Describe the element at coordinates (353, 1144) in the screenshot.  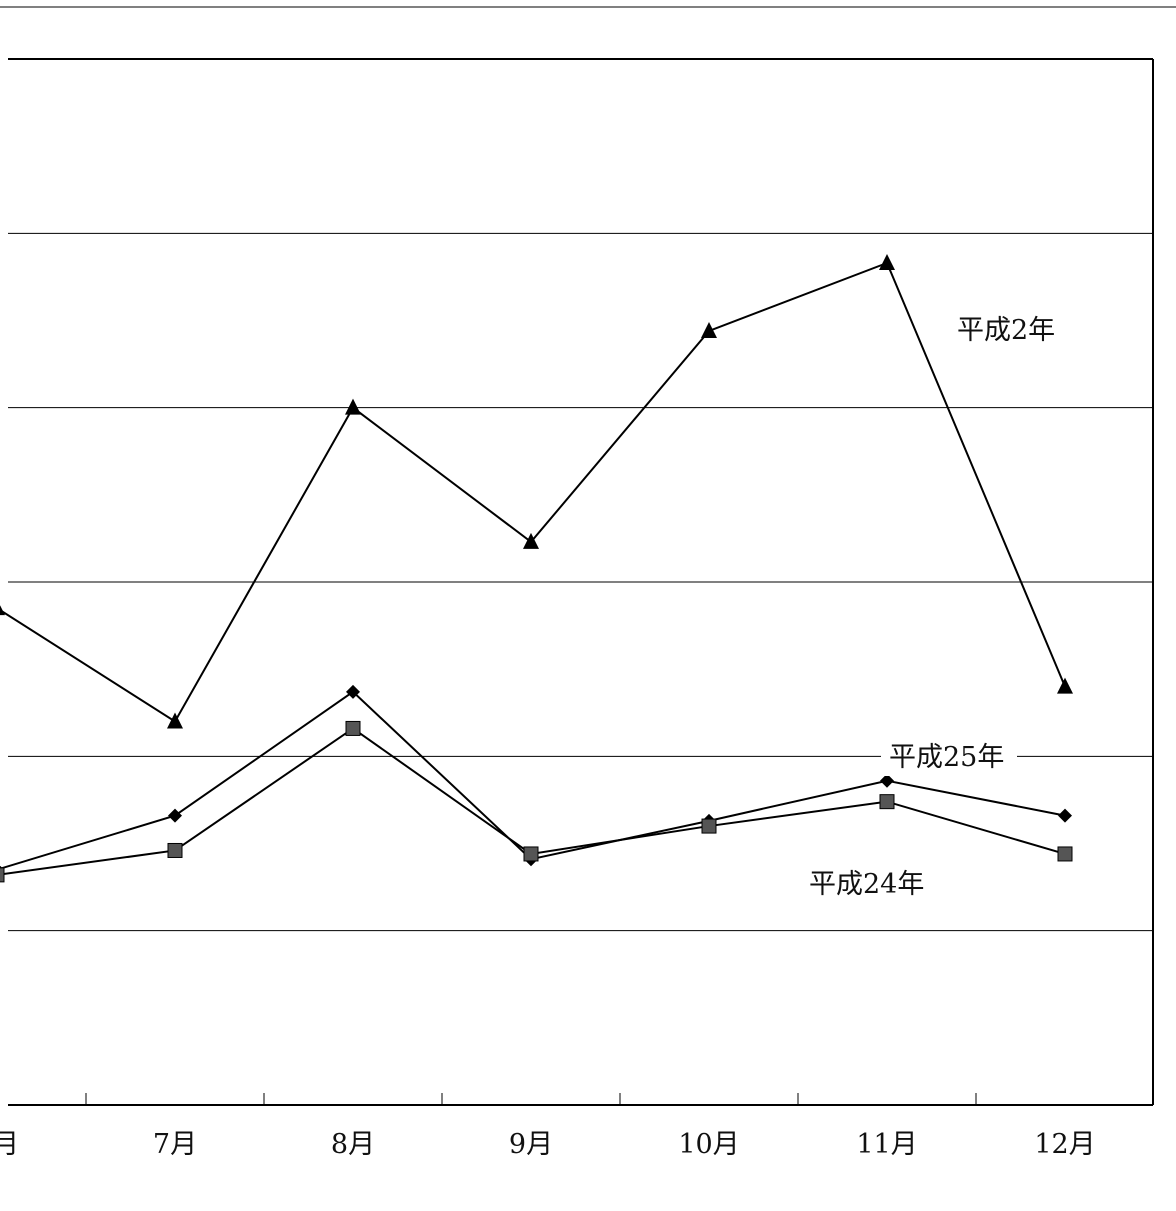
I see `x-tick-label: 8月` at that location.